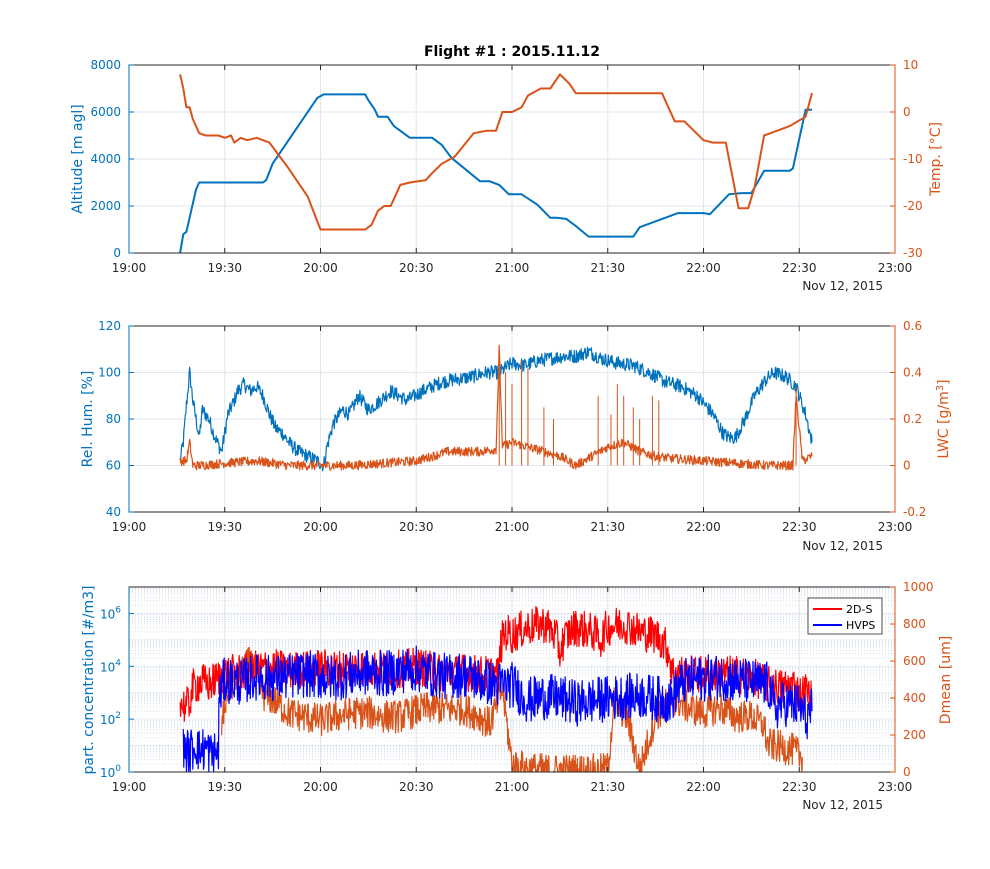  Describe the element at coordinates (936, 159) in the screenshot. I see `temperature-axis-label: Temp. [°C]` at that location.